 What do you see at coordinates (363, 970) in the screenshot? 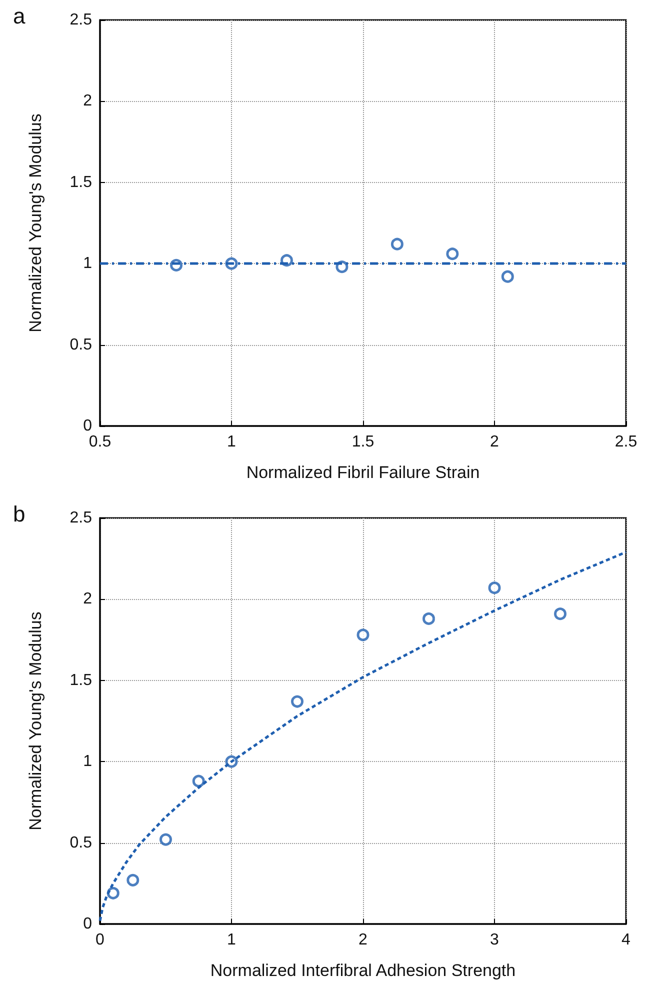
I see `x-axis-title: Normalized Interfibral Adhesion Strength` at bounding box center [363, 970].